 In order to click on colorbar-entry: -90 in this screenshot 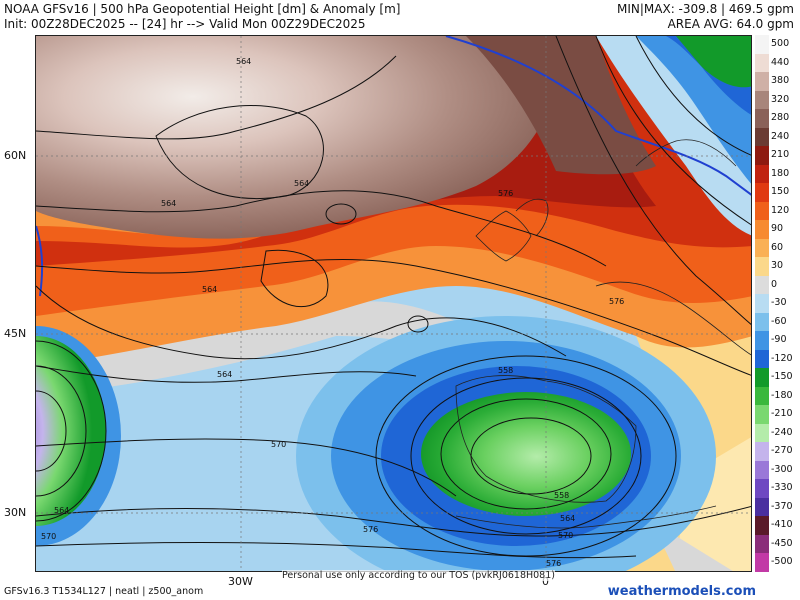, I will do `click(777, 340)`.